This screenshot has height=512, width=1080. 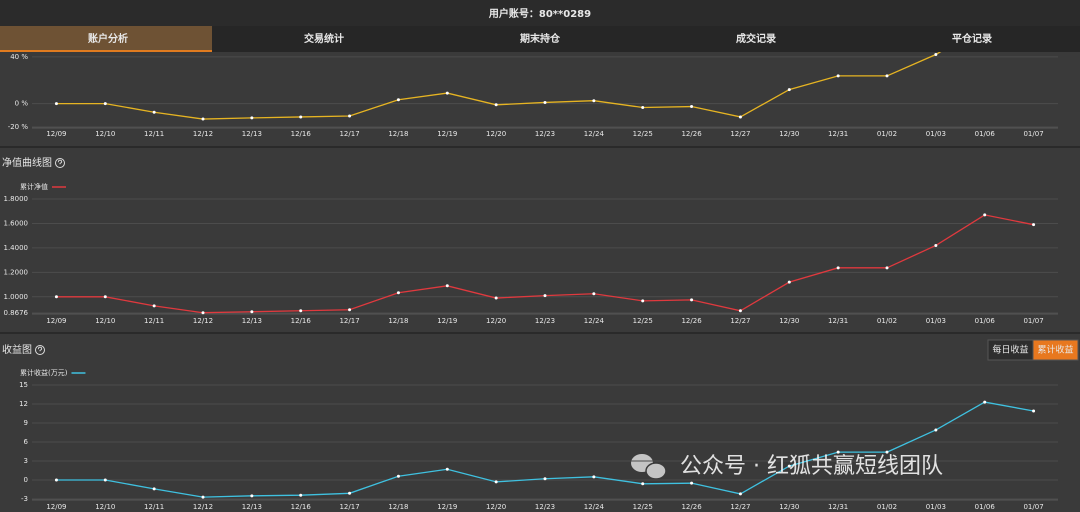 I want to click on y-tick-label: 12, so click(x=23, y=404).